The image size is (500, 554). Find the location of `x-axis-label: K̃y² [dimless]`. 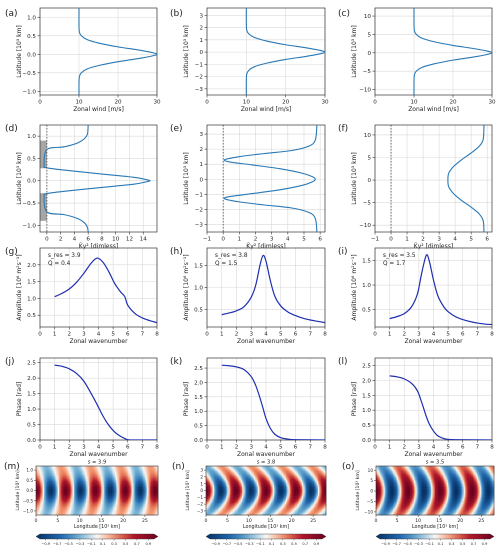

x-axis-label: K̃y² [dimless] is located at coordinates (265, 246).